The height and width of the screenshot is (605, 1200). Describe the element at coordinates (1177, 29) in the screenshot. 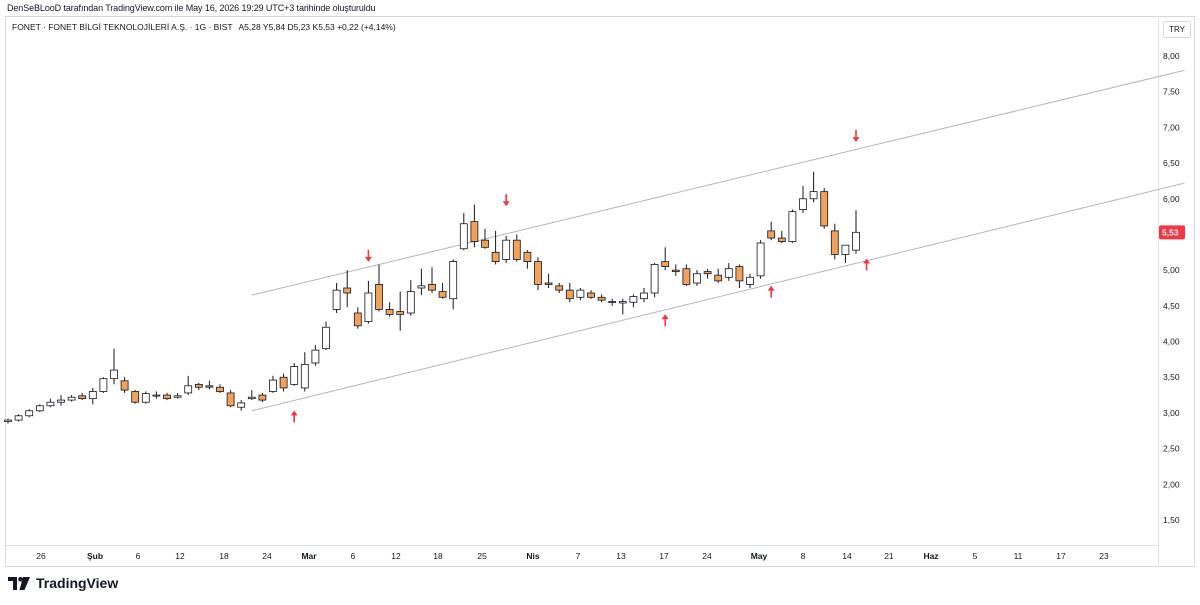

I see `currency-button: TRY` at that location.